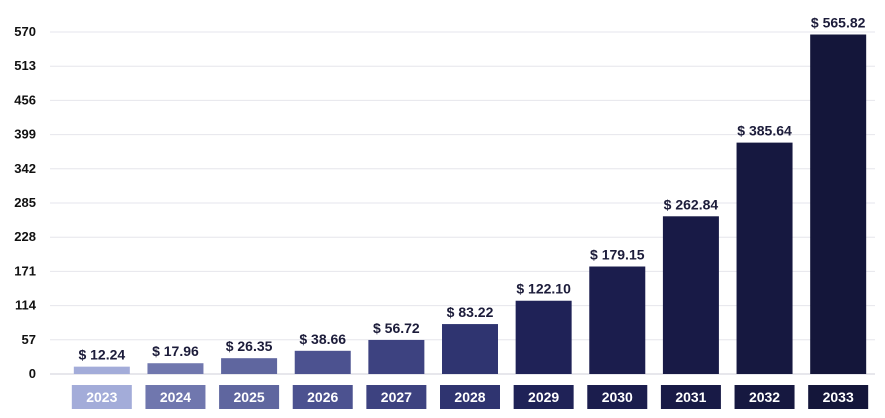 The height and width of the screenshot is (418, 885). I want to click on category-label-2030: 2030, so click(617, 397).